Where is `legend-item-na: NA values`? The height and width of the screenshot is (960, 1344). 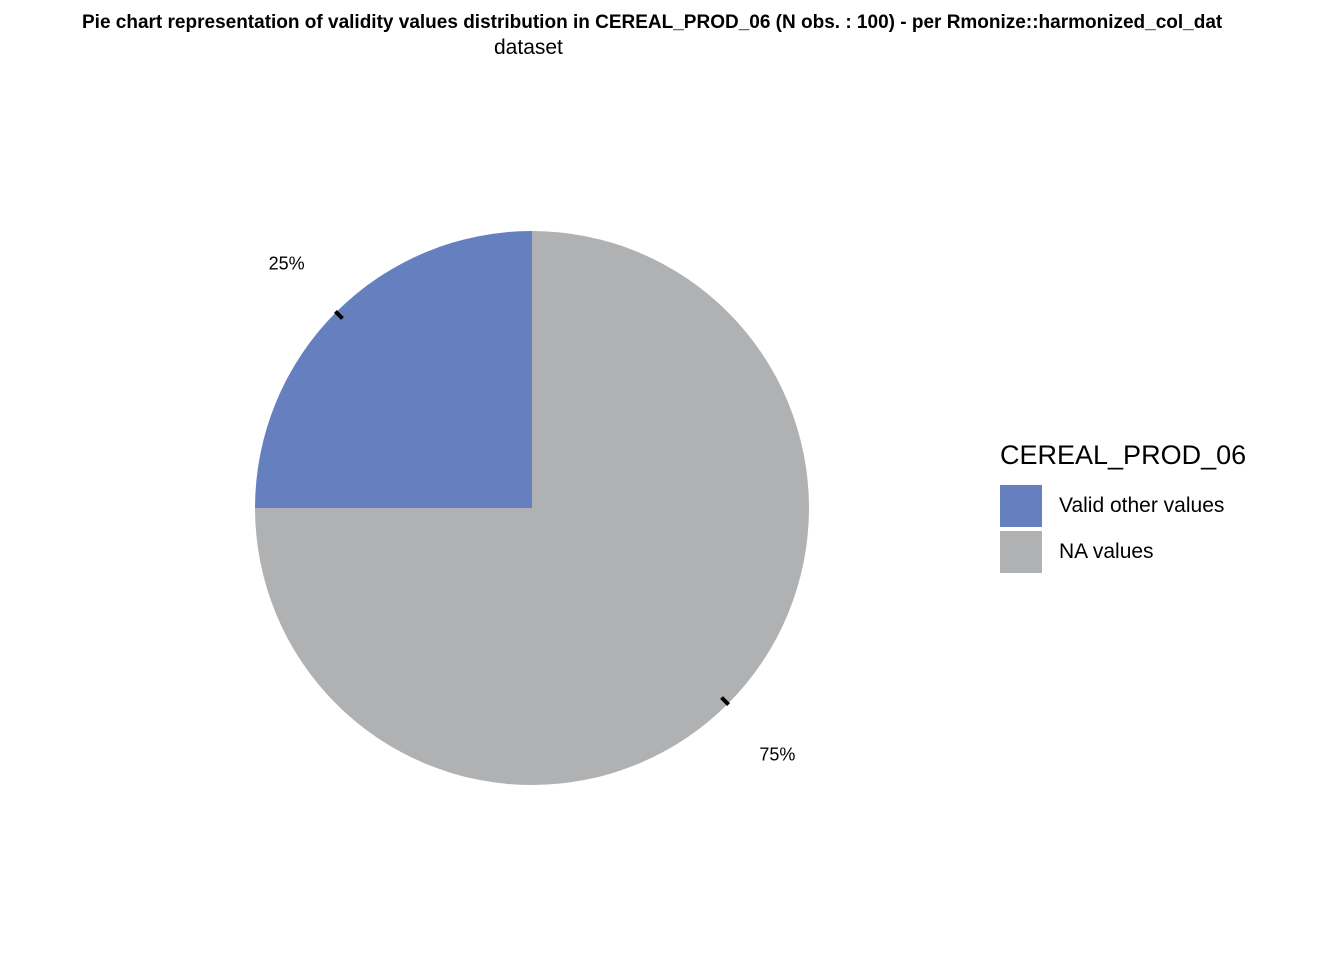
legend-item-na: NA values is located at coordinates (1123, 552).